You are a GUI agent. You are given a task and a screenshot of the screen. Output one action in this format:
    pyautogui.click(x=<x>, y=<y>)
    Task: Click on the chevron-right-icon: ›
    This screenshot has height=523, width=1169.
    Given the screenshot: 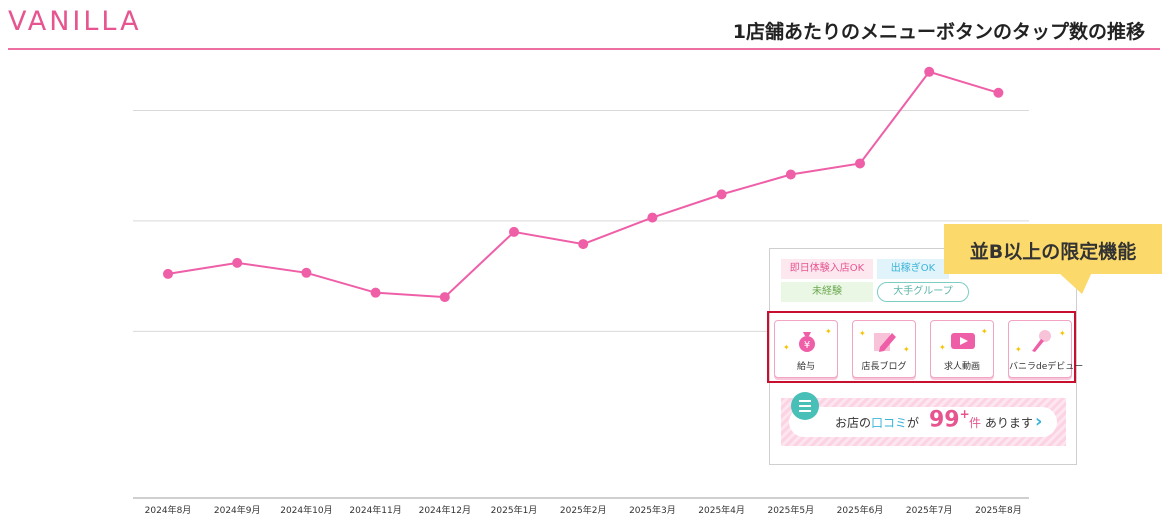 What is the action you would take?
    pyautogui.click(x=1039, y=421)
    